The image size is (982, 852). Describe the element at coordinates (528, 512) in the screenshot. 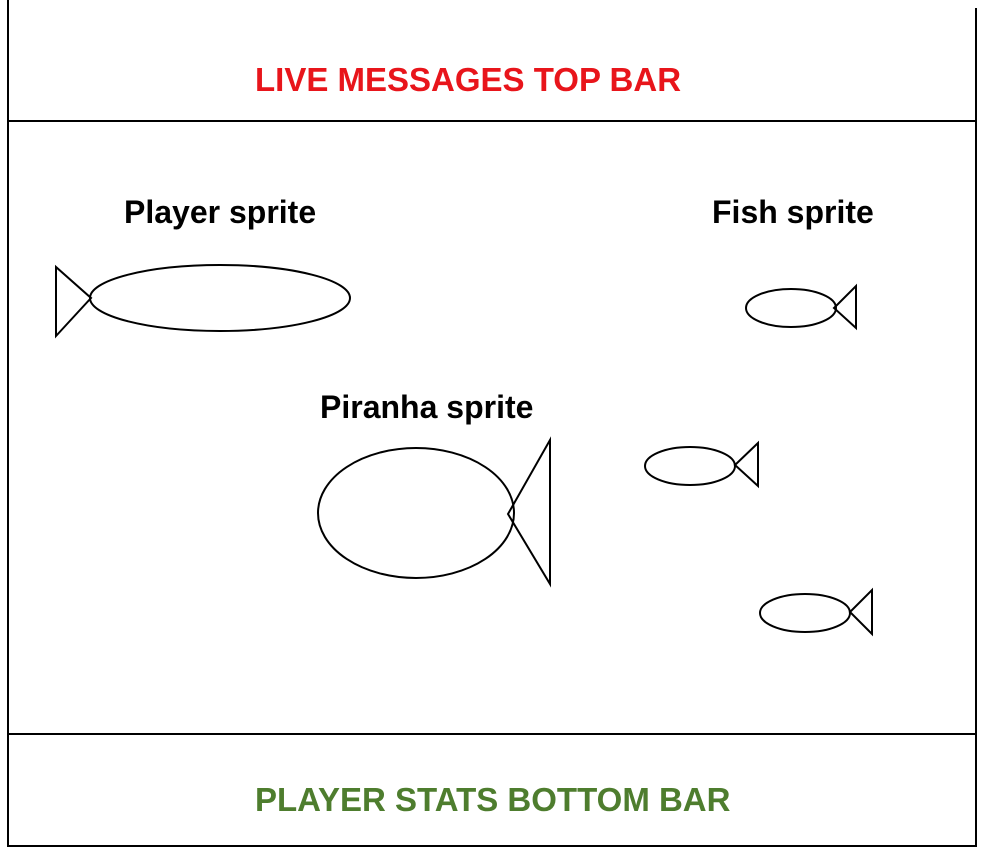

I see `piranha-sprite-tail` at that location.